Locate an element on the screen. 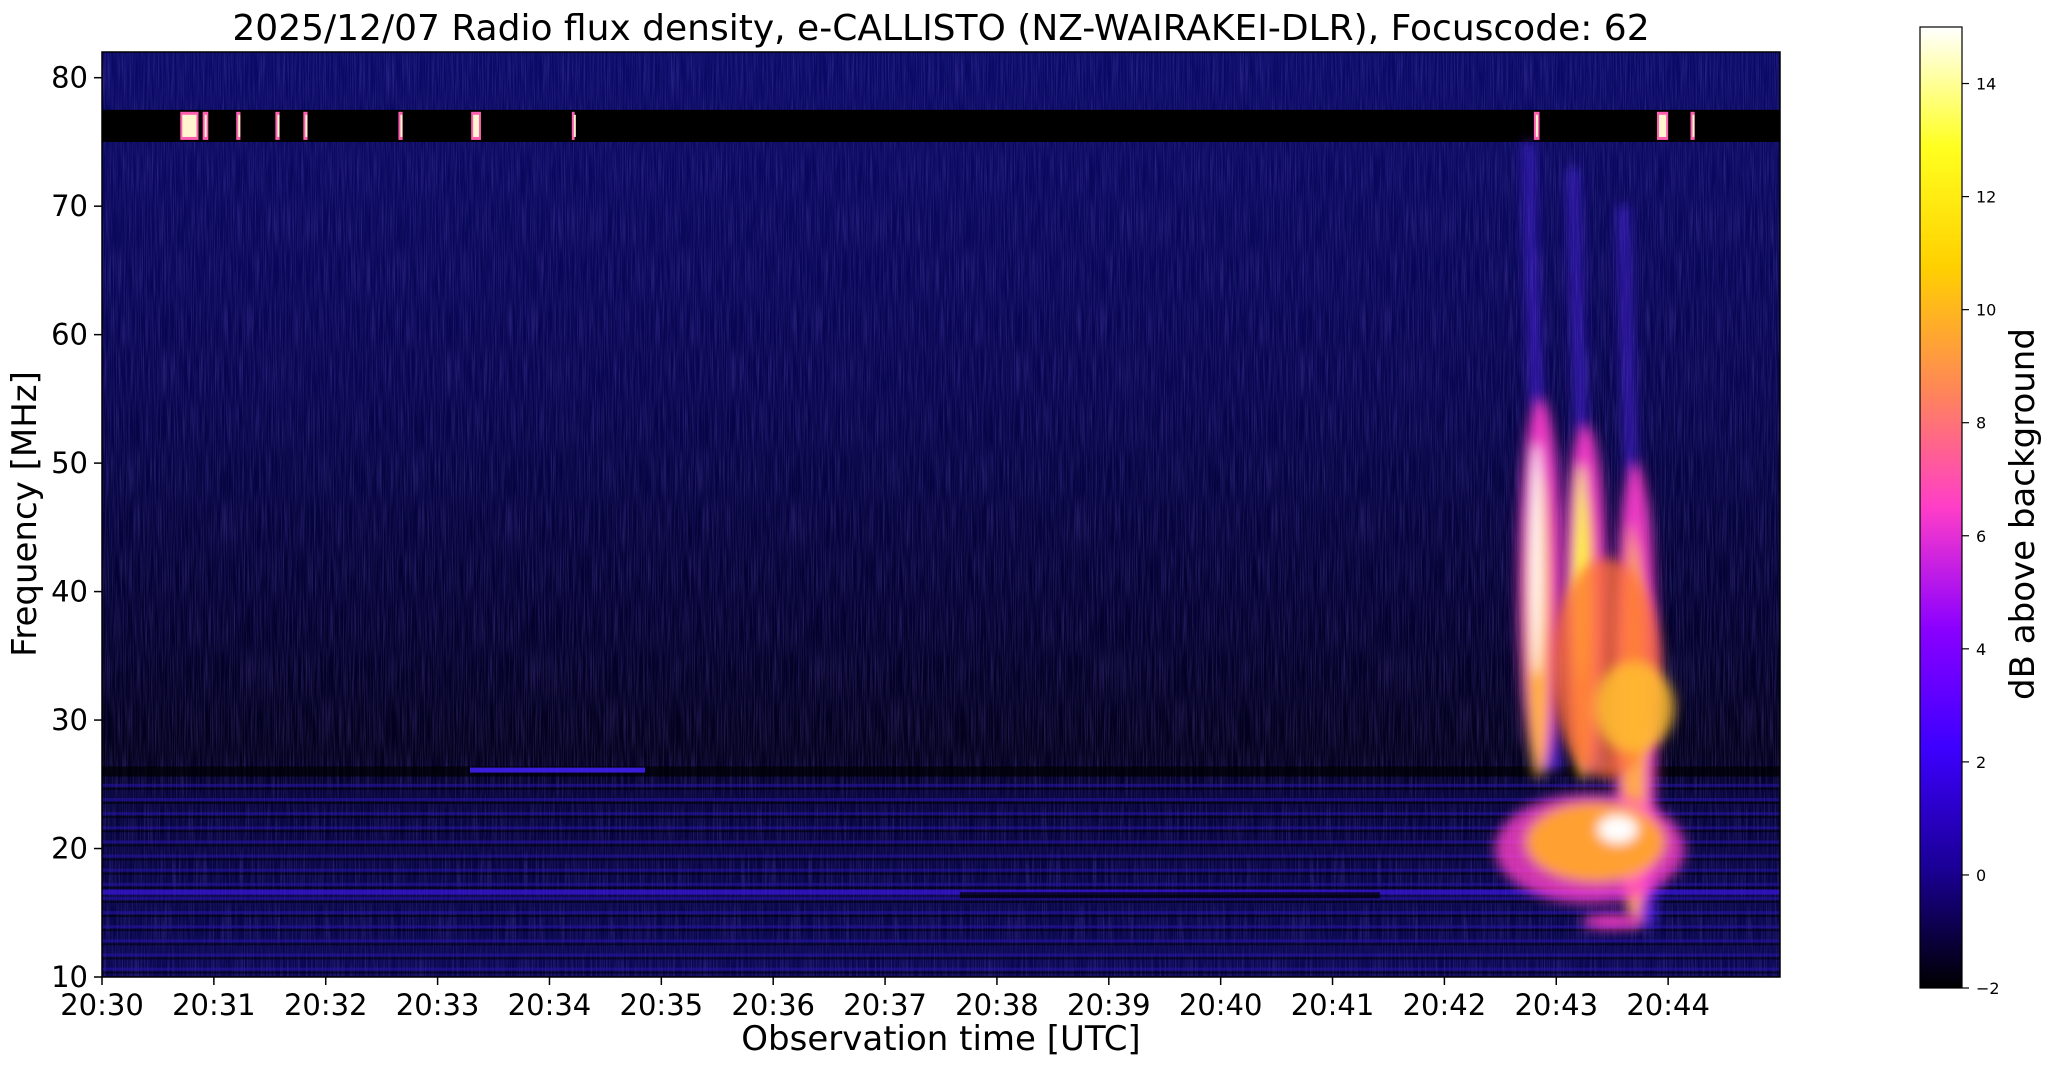 The height and width of the screenshot is (1067, 2047). colorbar-tick-label: 10 is located at coordinates (1986, 310).